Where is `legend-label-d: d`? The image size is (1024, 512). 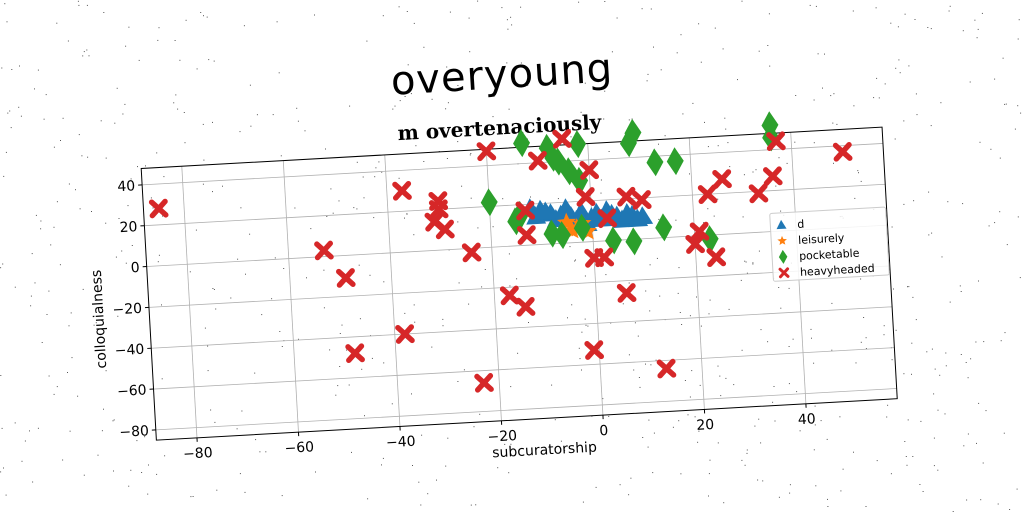 legend-label-d: d is located at coordinates (801, 224).